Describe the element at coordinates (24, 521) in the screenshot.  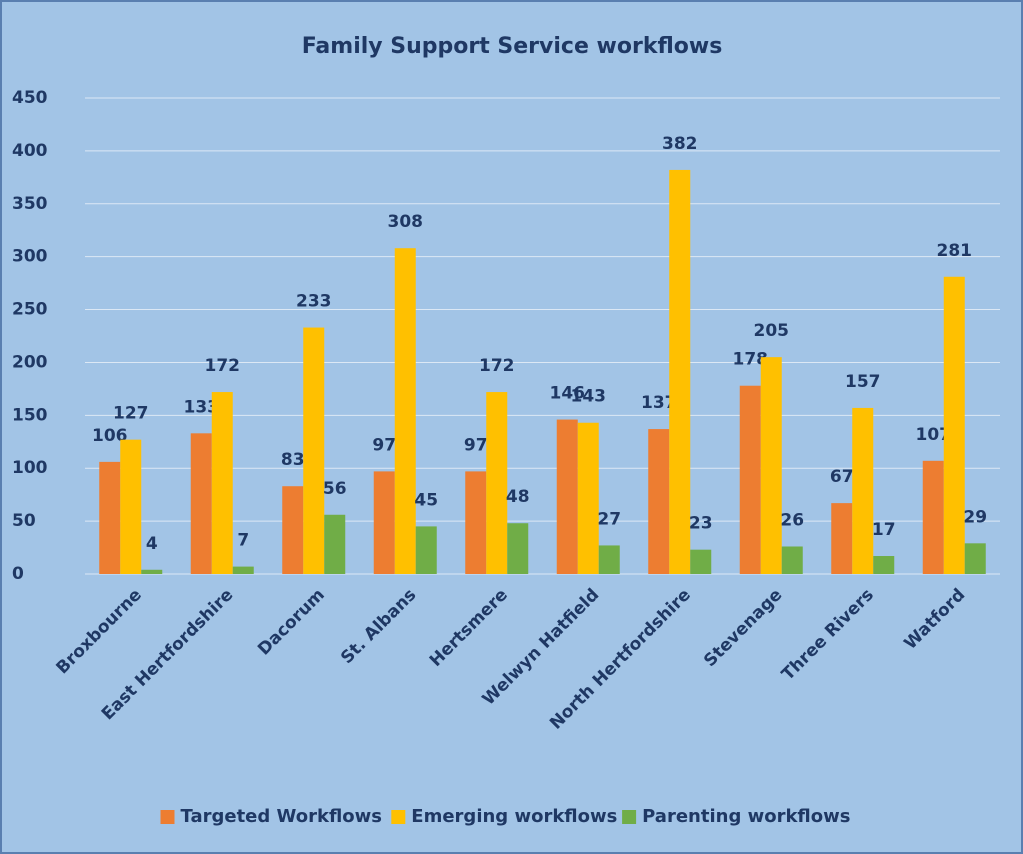
I see `y-tick-label: 50` at that location.